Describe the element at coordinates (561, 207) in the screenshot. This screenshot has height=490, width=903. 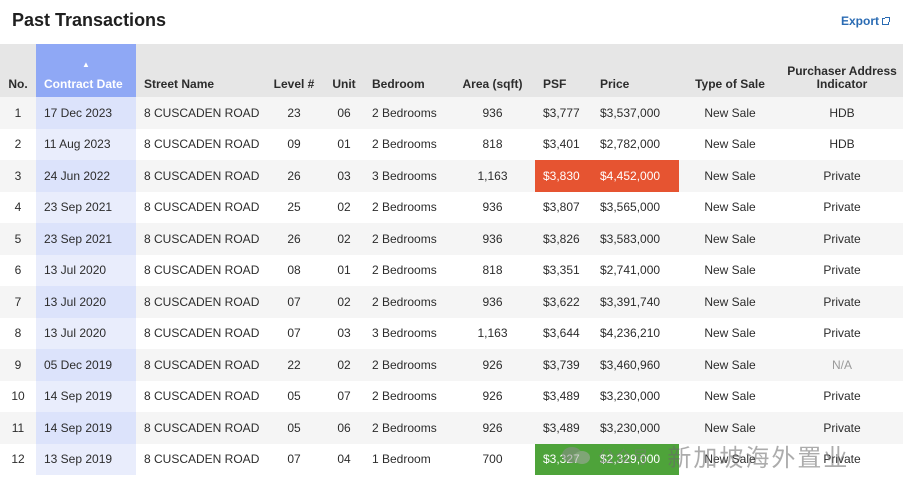
I see `cell-psf: $3,807` at that location.